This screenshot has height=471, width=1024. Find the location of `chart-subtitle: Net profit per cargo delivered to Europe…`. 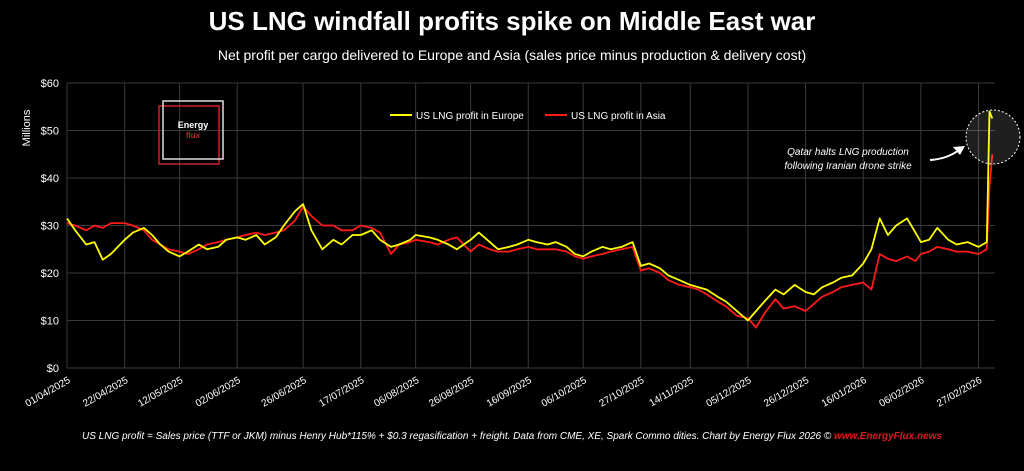

chart-subtitle: Net profit per cargo delivered to Europe… is located at coordinates (512, 55).